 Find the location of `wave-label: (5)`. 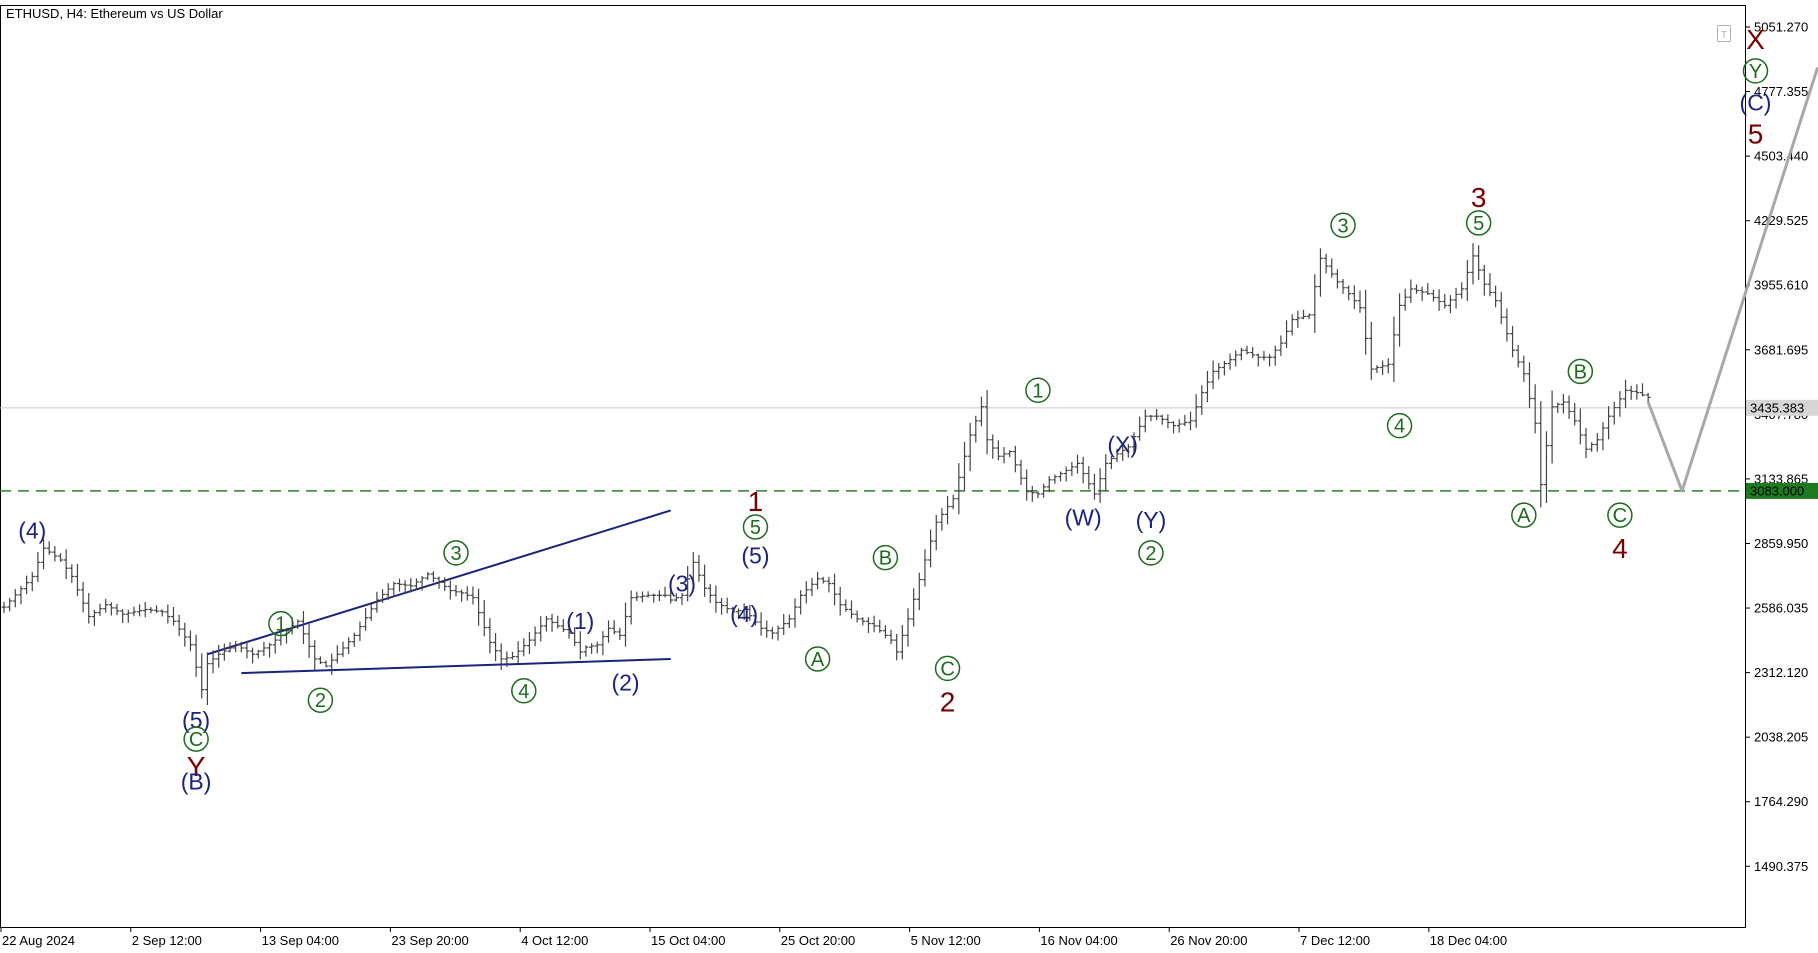

wave-label: (5) is located at coordinates (196, 720).